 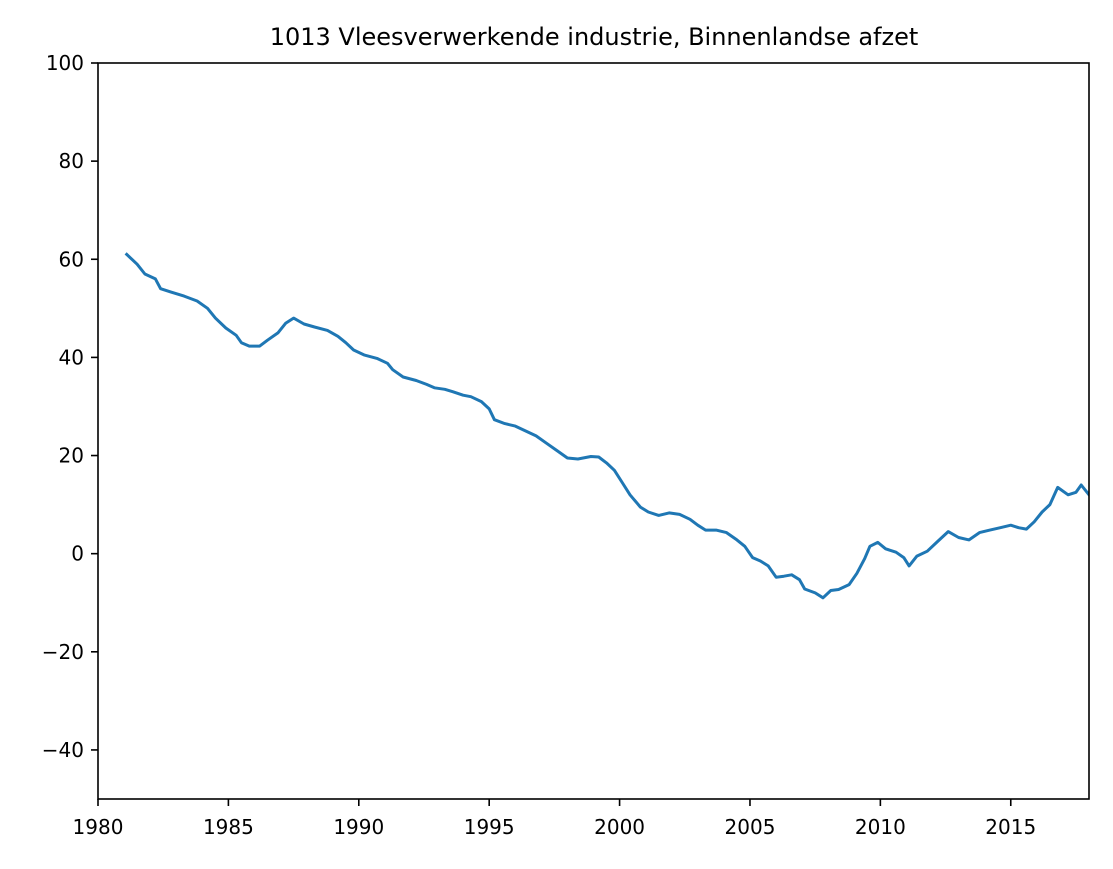 What do you see at coordinates (750, 827) in the screenshot?
I see `x-tick-label: 2005` at bounding box center [750, 827].